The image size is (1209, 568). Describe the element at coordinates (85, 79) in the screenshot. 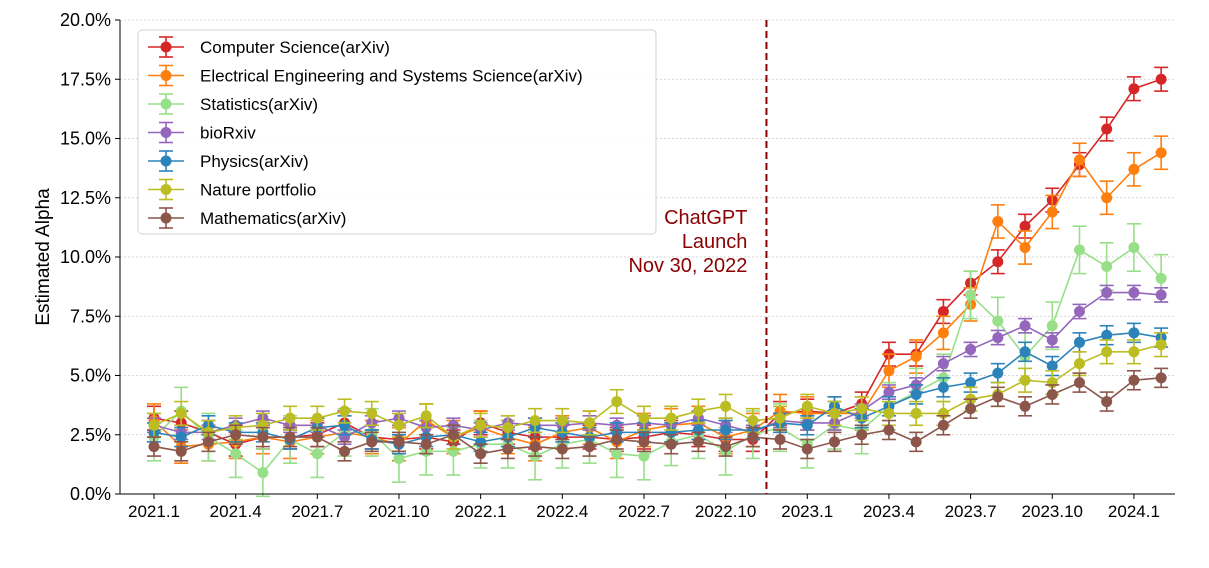

I see `y-tick-label: 17.5%` at that location.